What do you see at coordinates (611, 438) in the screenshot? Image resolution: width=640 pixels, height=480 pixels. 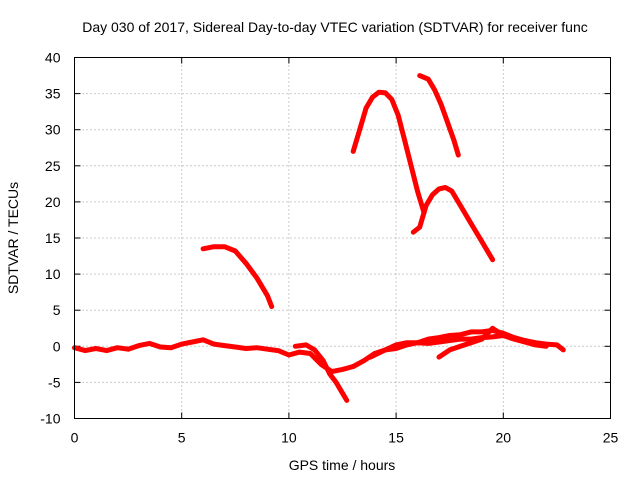 I see `x-tick-label: 25` at bounding box center [611, 438].